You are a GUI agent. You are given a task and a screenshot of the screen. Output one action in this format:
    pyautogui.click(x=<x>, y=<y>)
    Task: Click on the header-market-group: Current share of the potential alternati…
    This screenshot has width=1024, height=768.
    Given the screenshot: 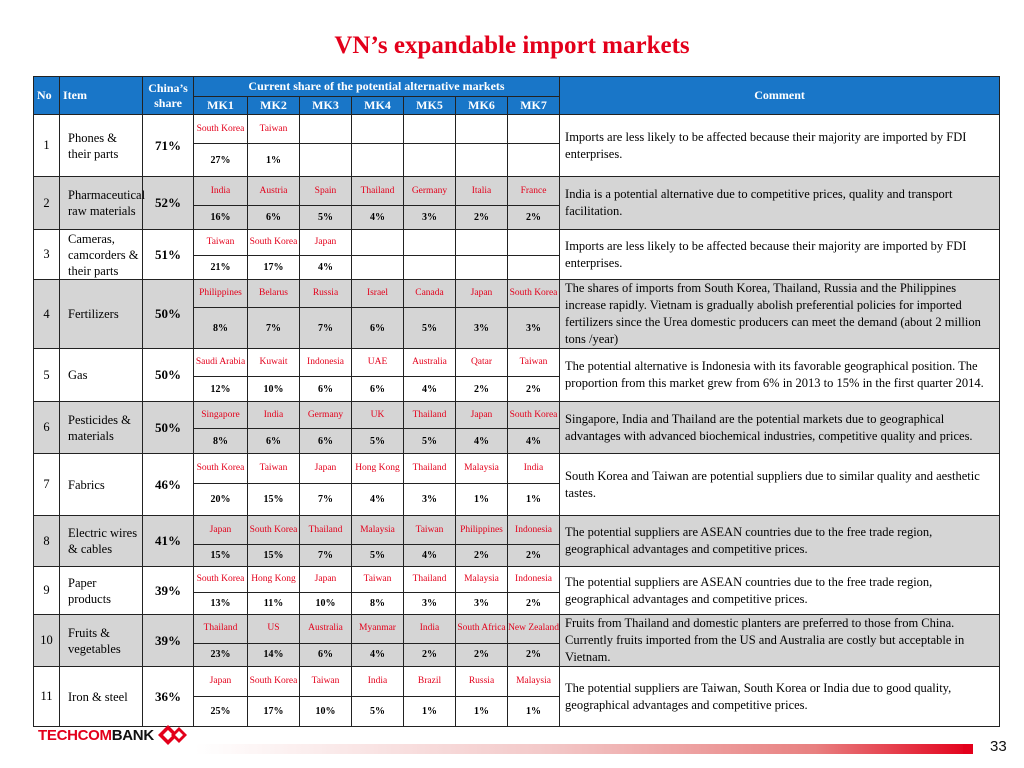 What is the action you would take?
    pyautogui.click(x=376, y=86)
    